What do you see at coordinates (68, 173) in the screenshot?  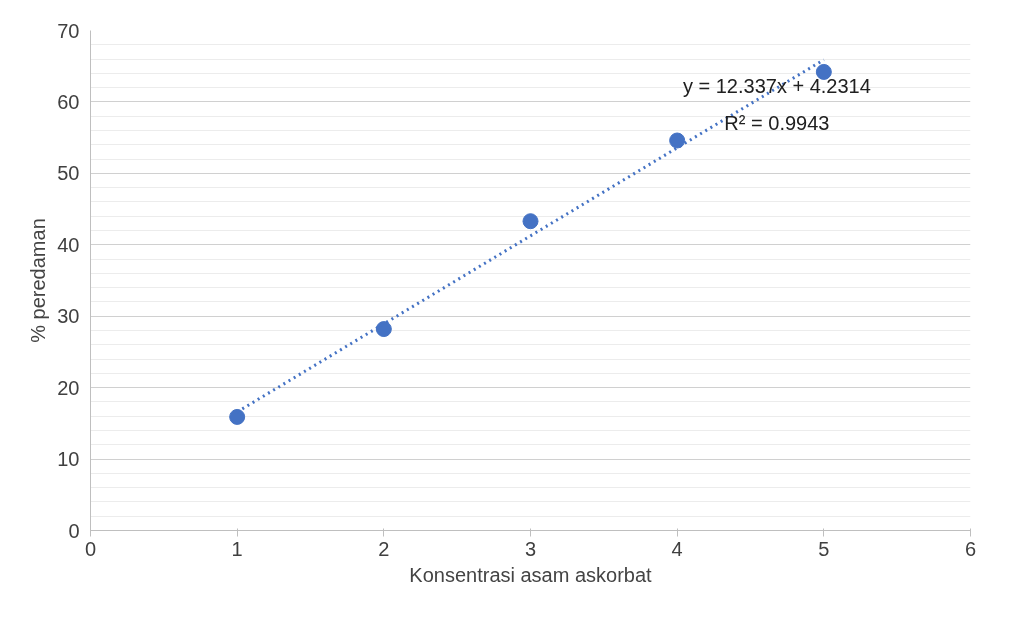 I see `y-tick-label: 50` at bounding box center [68, 173].